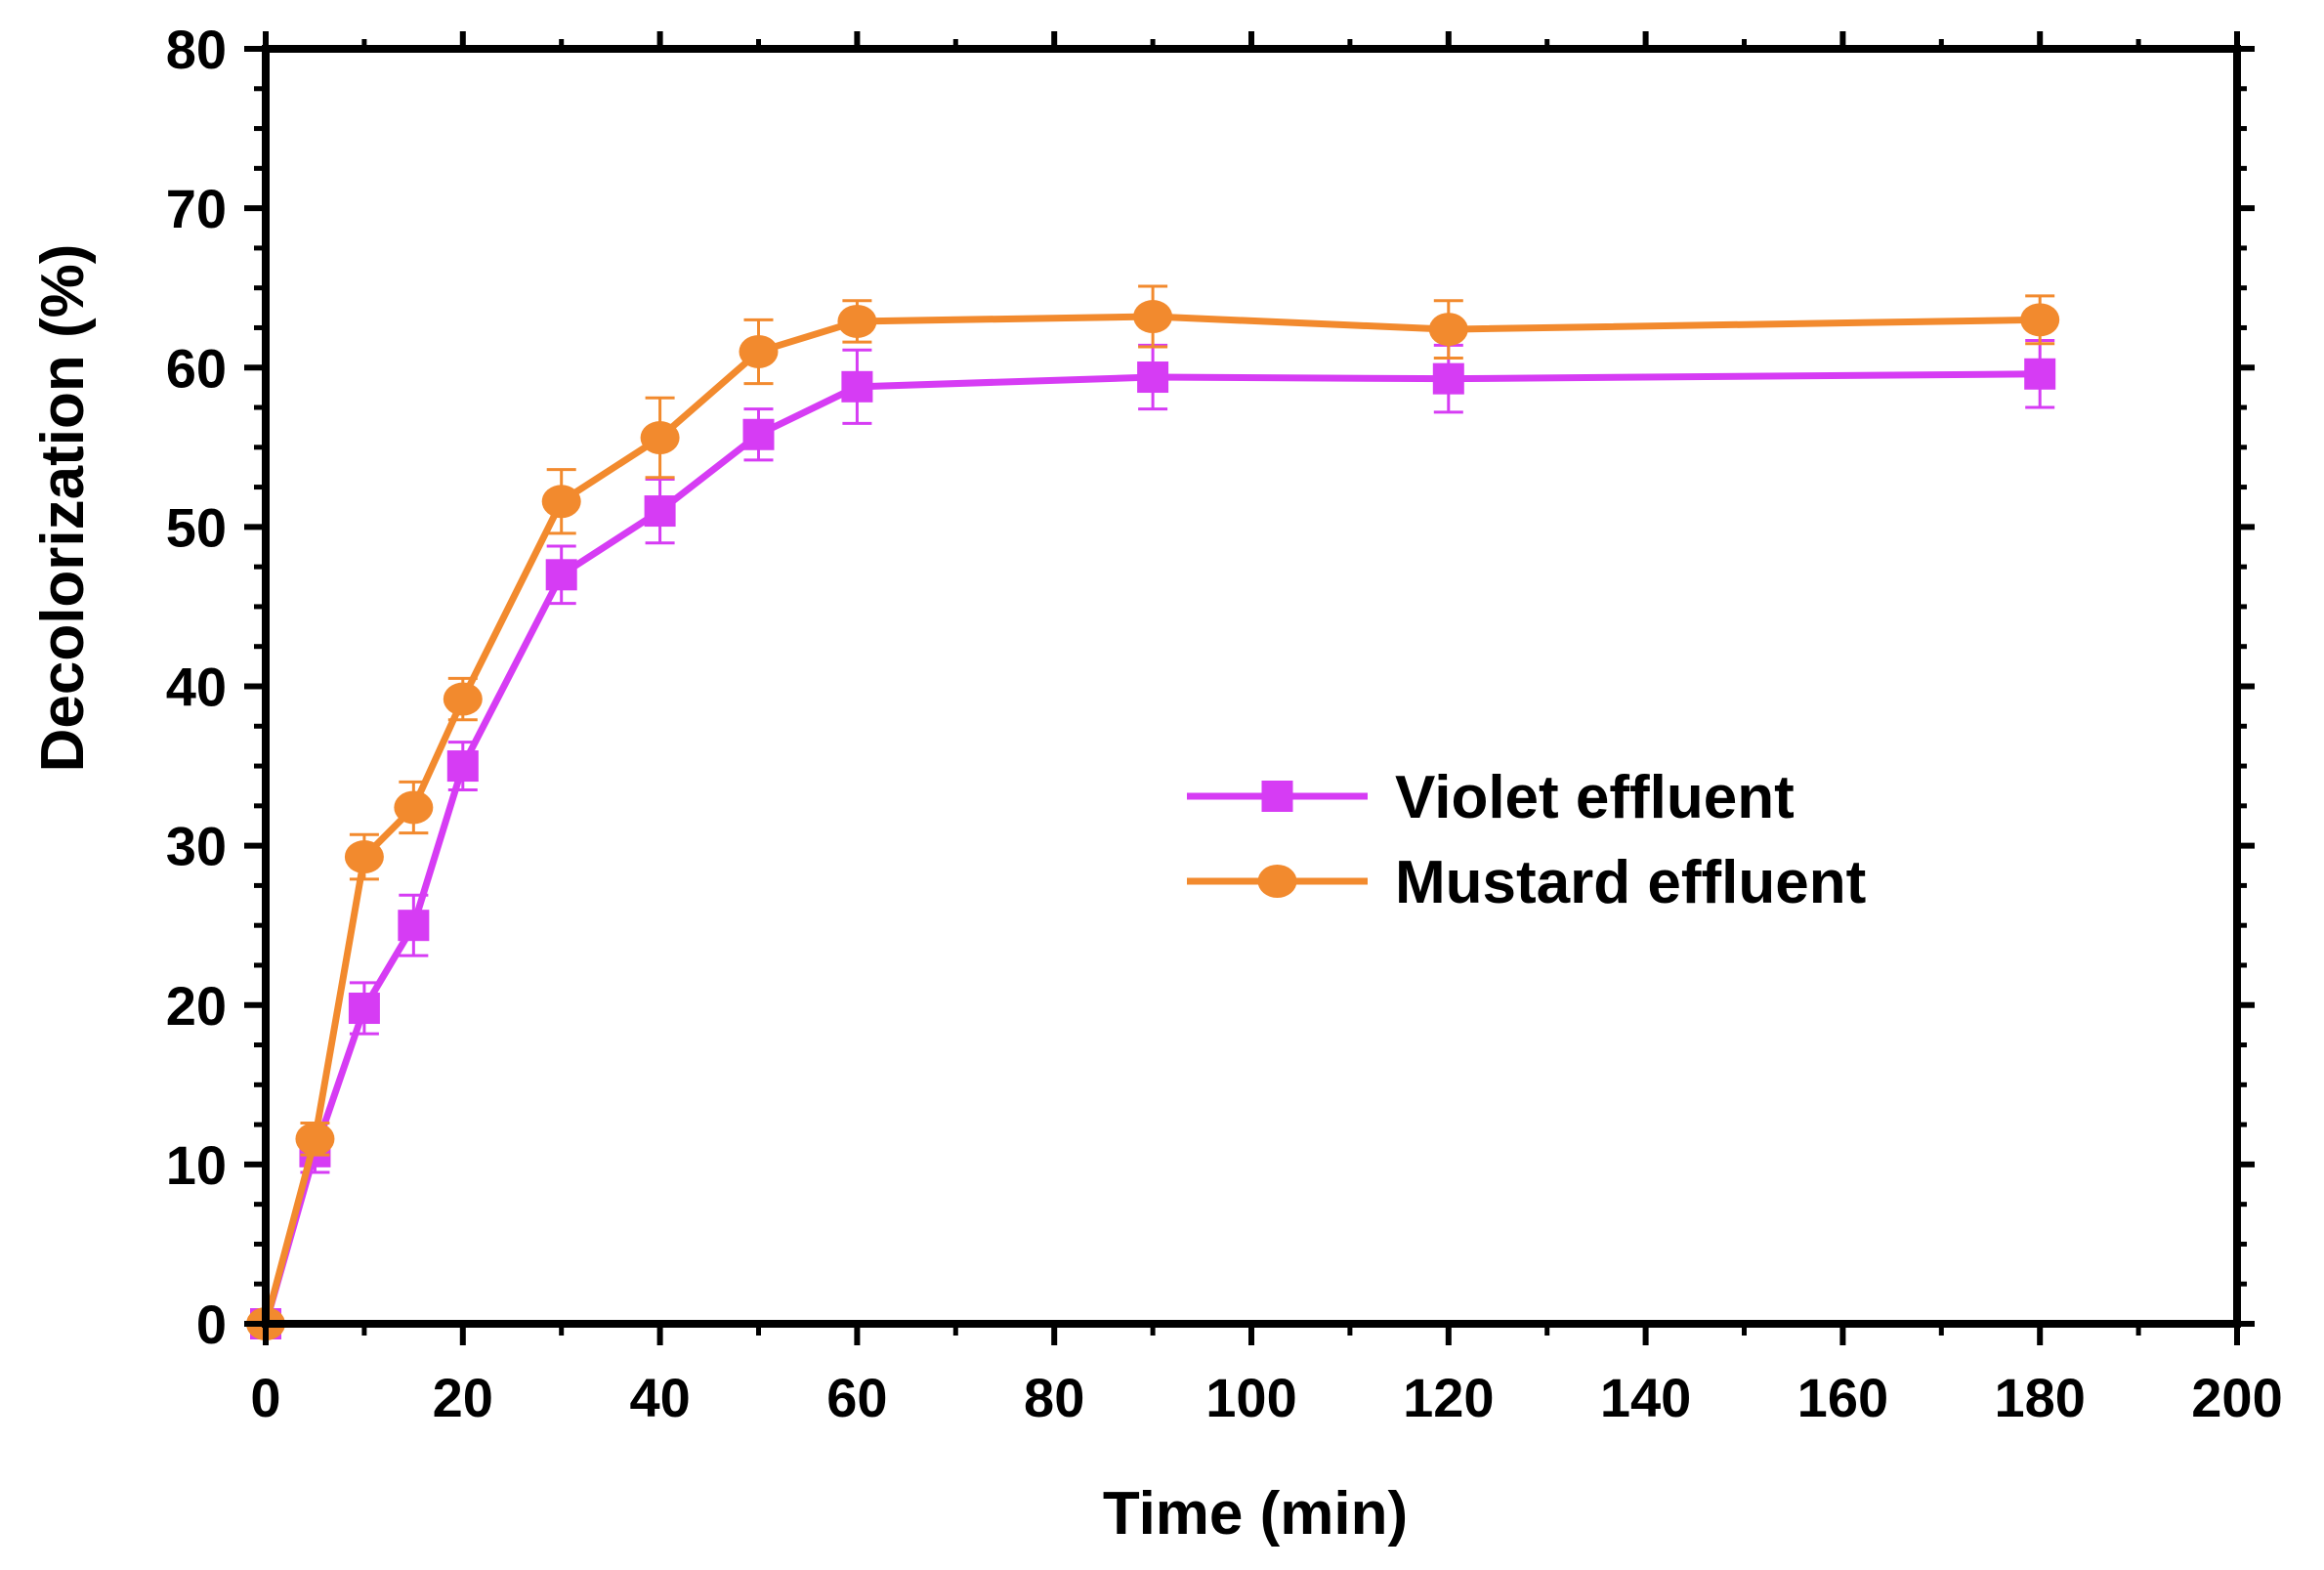  I want to click on x-tick-label: 120, so click(1448, 1398).